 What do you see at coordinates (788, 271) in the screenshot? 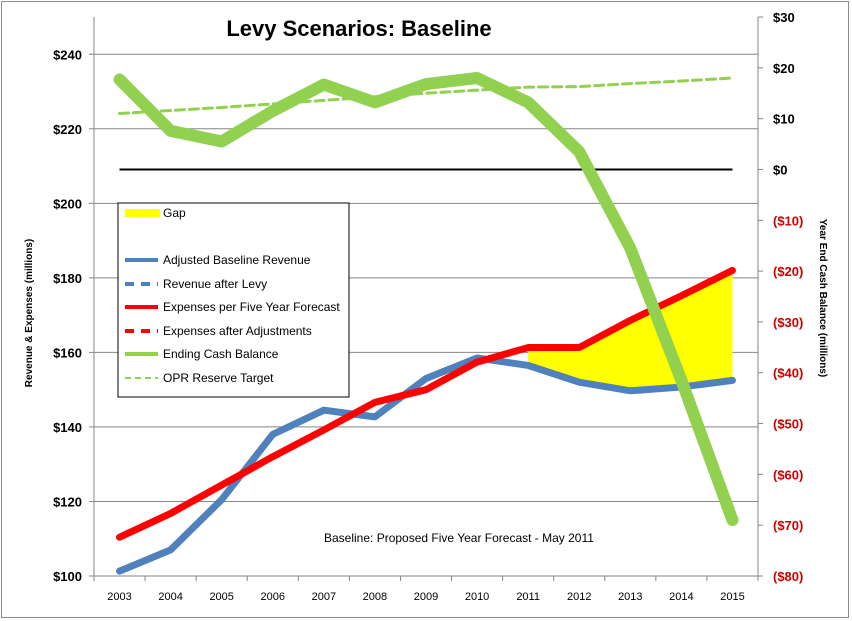
I see `right-tick-label: ($20)` at bounding box center [788, 271].